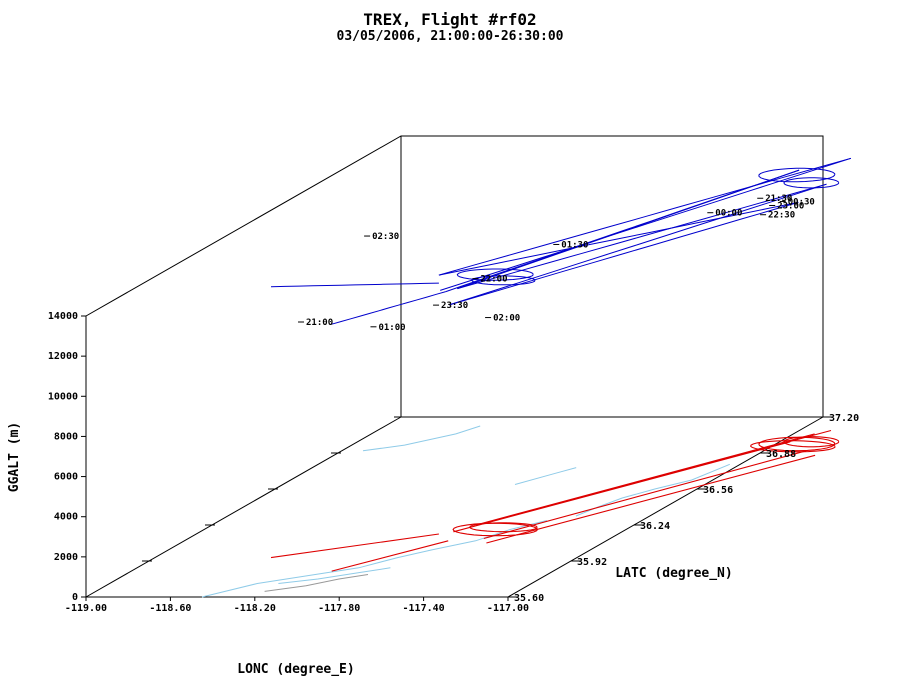  What do you see at coordinates (14, 457) in the screenshot?
I see `z-axis-label: GGALT (m)` at bounding box center [14, 457].